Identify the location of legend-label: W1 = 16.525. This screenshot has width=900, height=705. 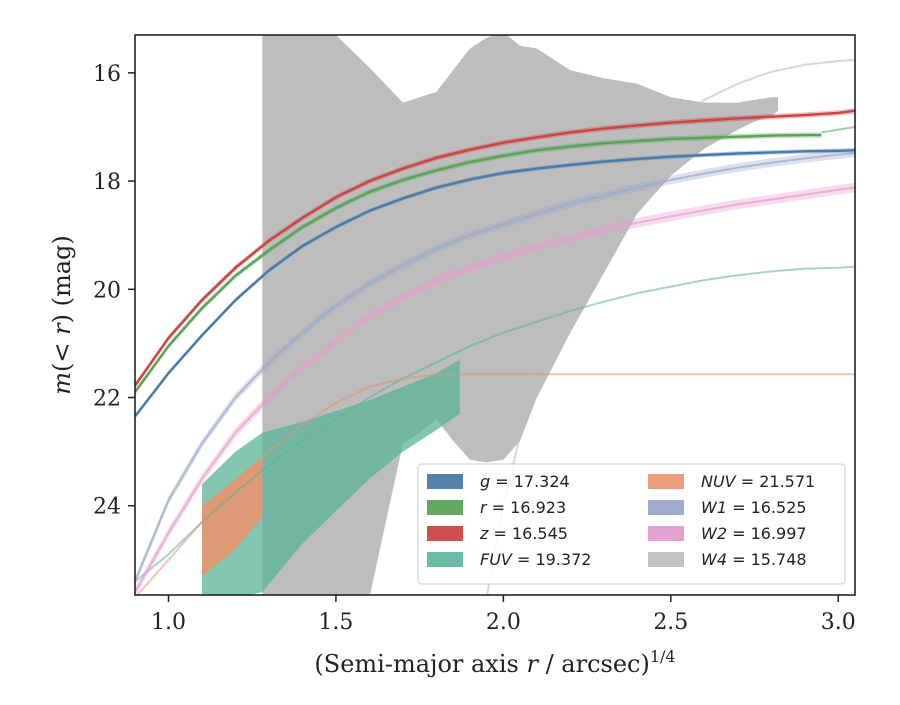
(754, 507).